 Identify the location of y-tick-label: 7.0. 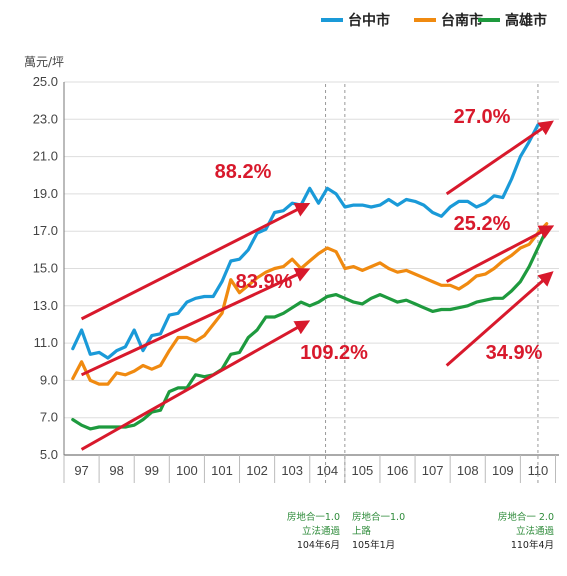
(49, 417).